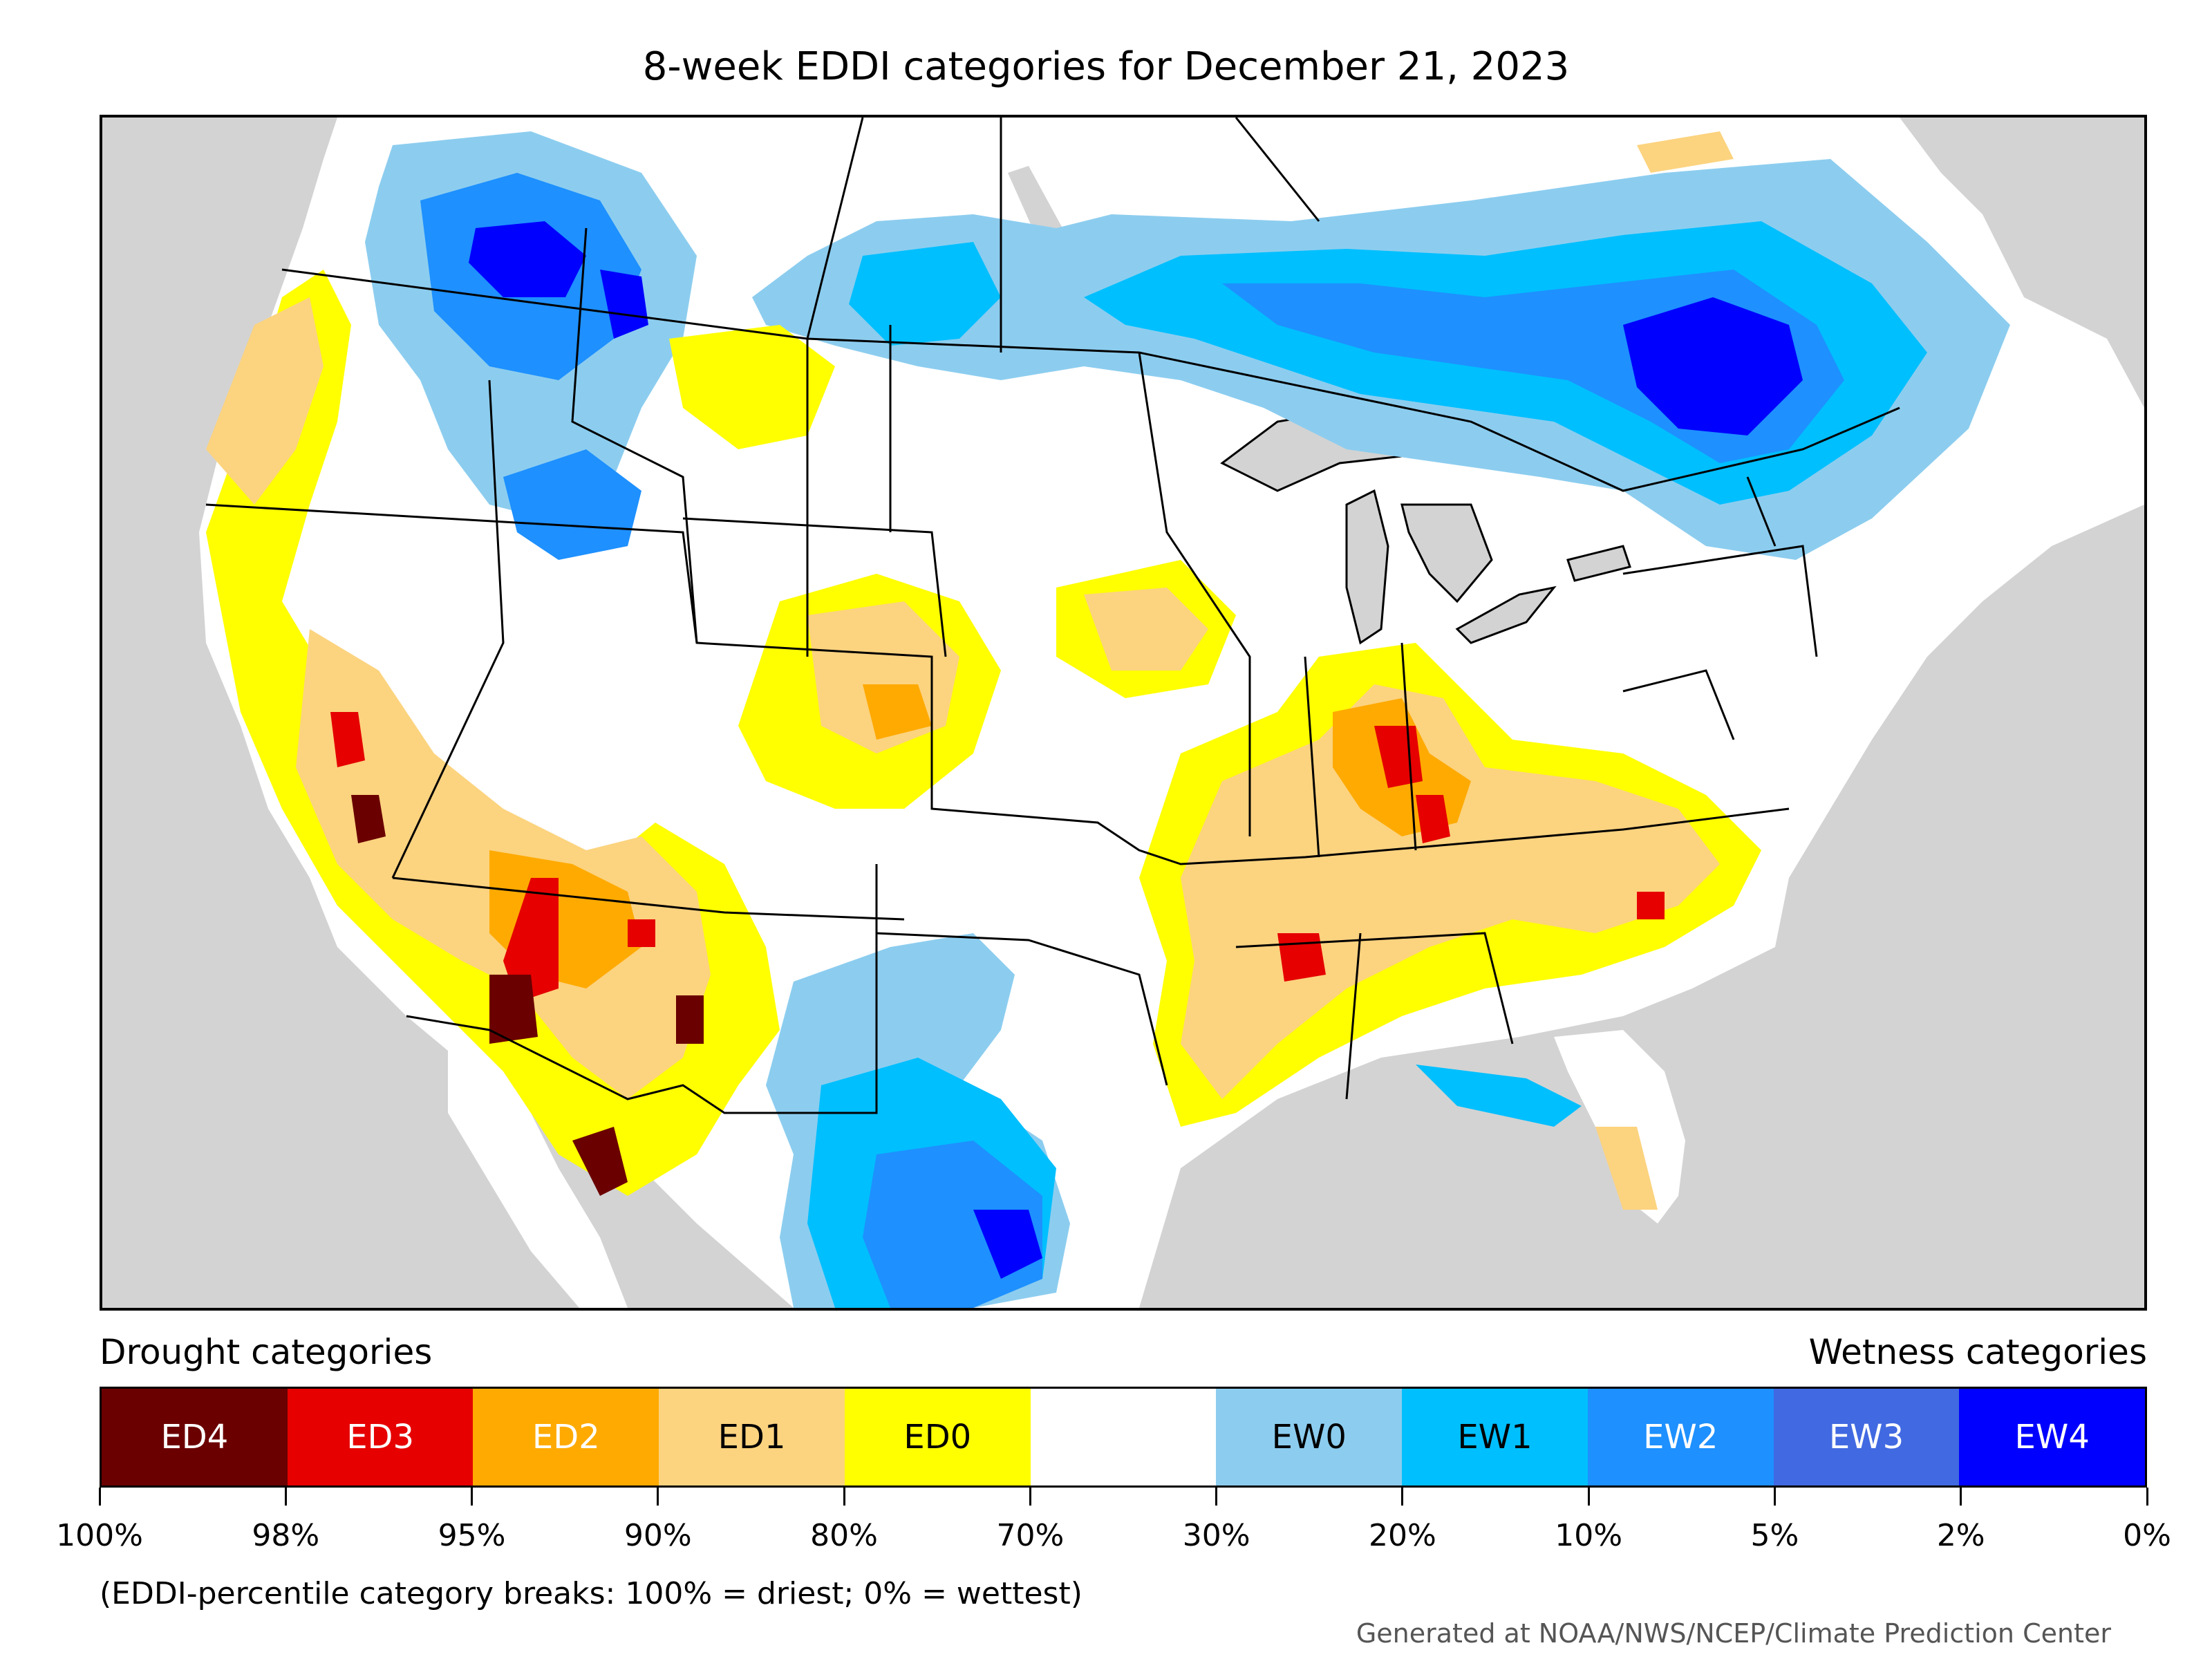  I want to click on colorbar-tick-label: 90%, so click(658, 1535).